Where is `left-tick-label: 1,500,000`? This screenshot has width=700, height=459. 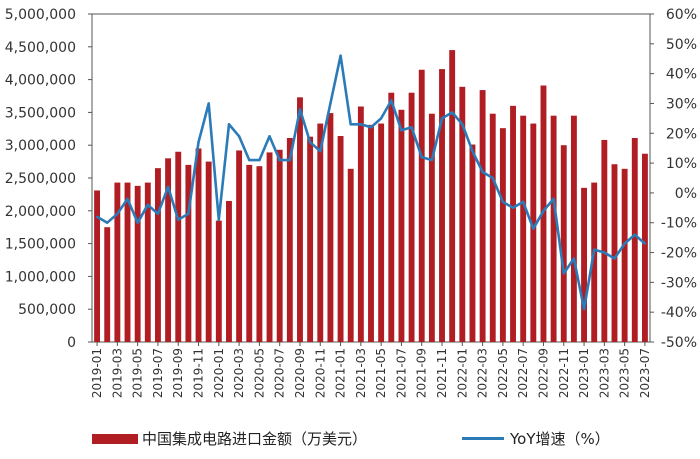 left-tick-label: 1,500,000 is located at coordinates (40, 245).